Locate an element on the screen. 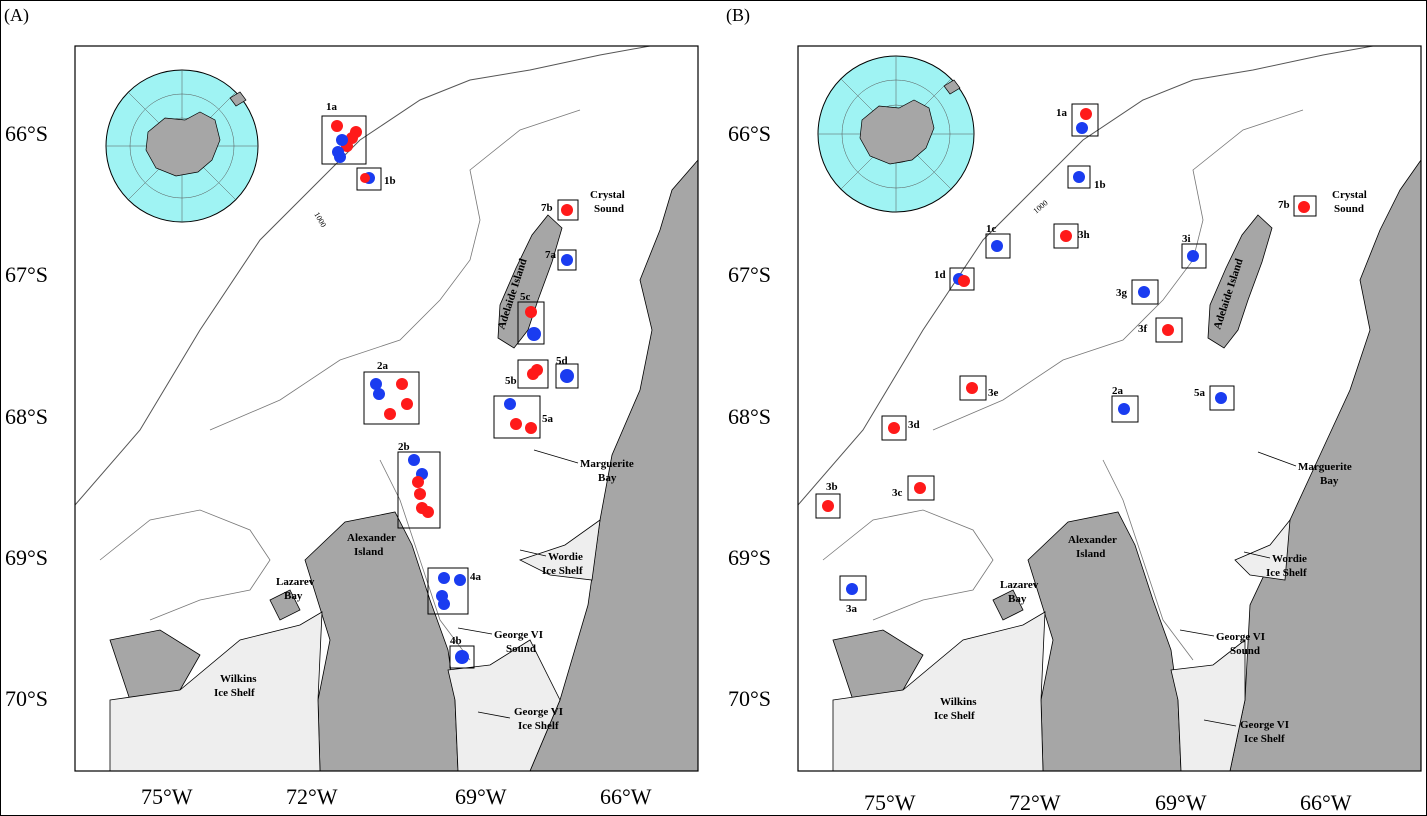 The height and width of the screenshot is (816, 1427). label-wilkins-2: Ice Shelf is located at coordinates (954, 716).